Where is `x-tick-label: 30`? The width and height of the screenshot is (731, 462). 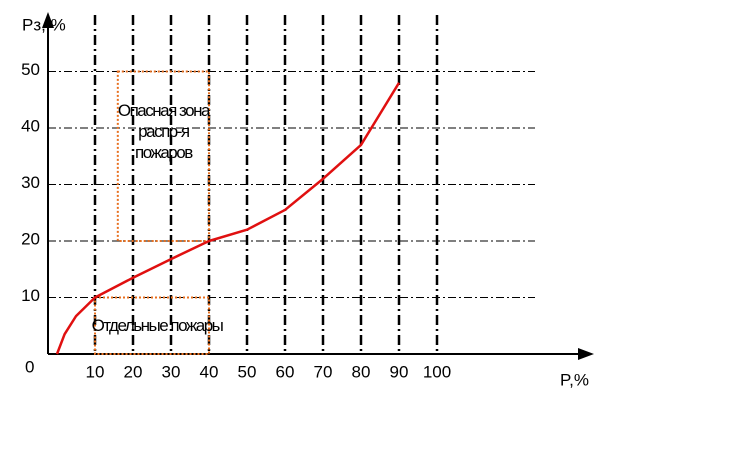
x-tick-label: 30 is located at coordinates (171, 371).